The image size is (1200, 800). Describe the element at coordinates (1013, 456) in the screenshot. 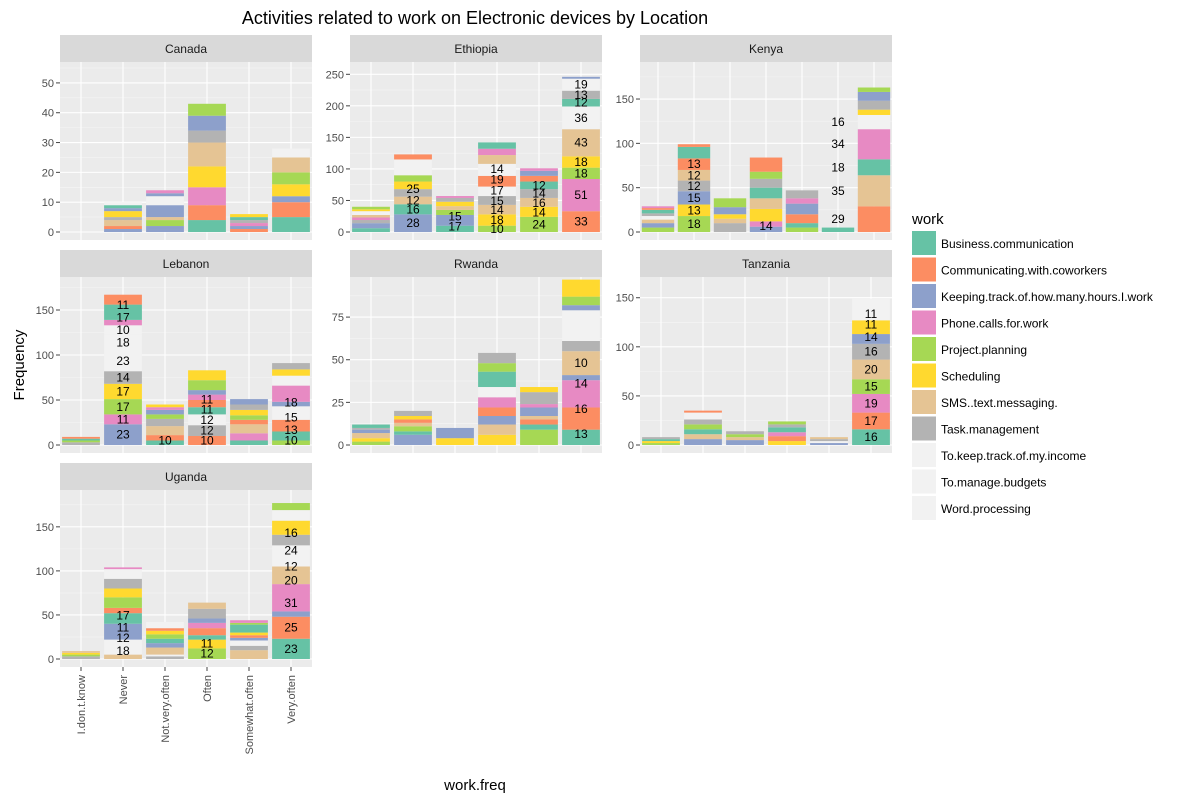

I see `legend-label: To.keep.track.of.my.income` at that location.